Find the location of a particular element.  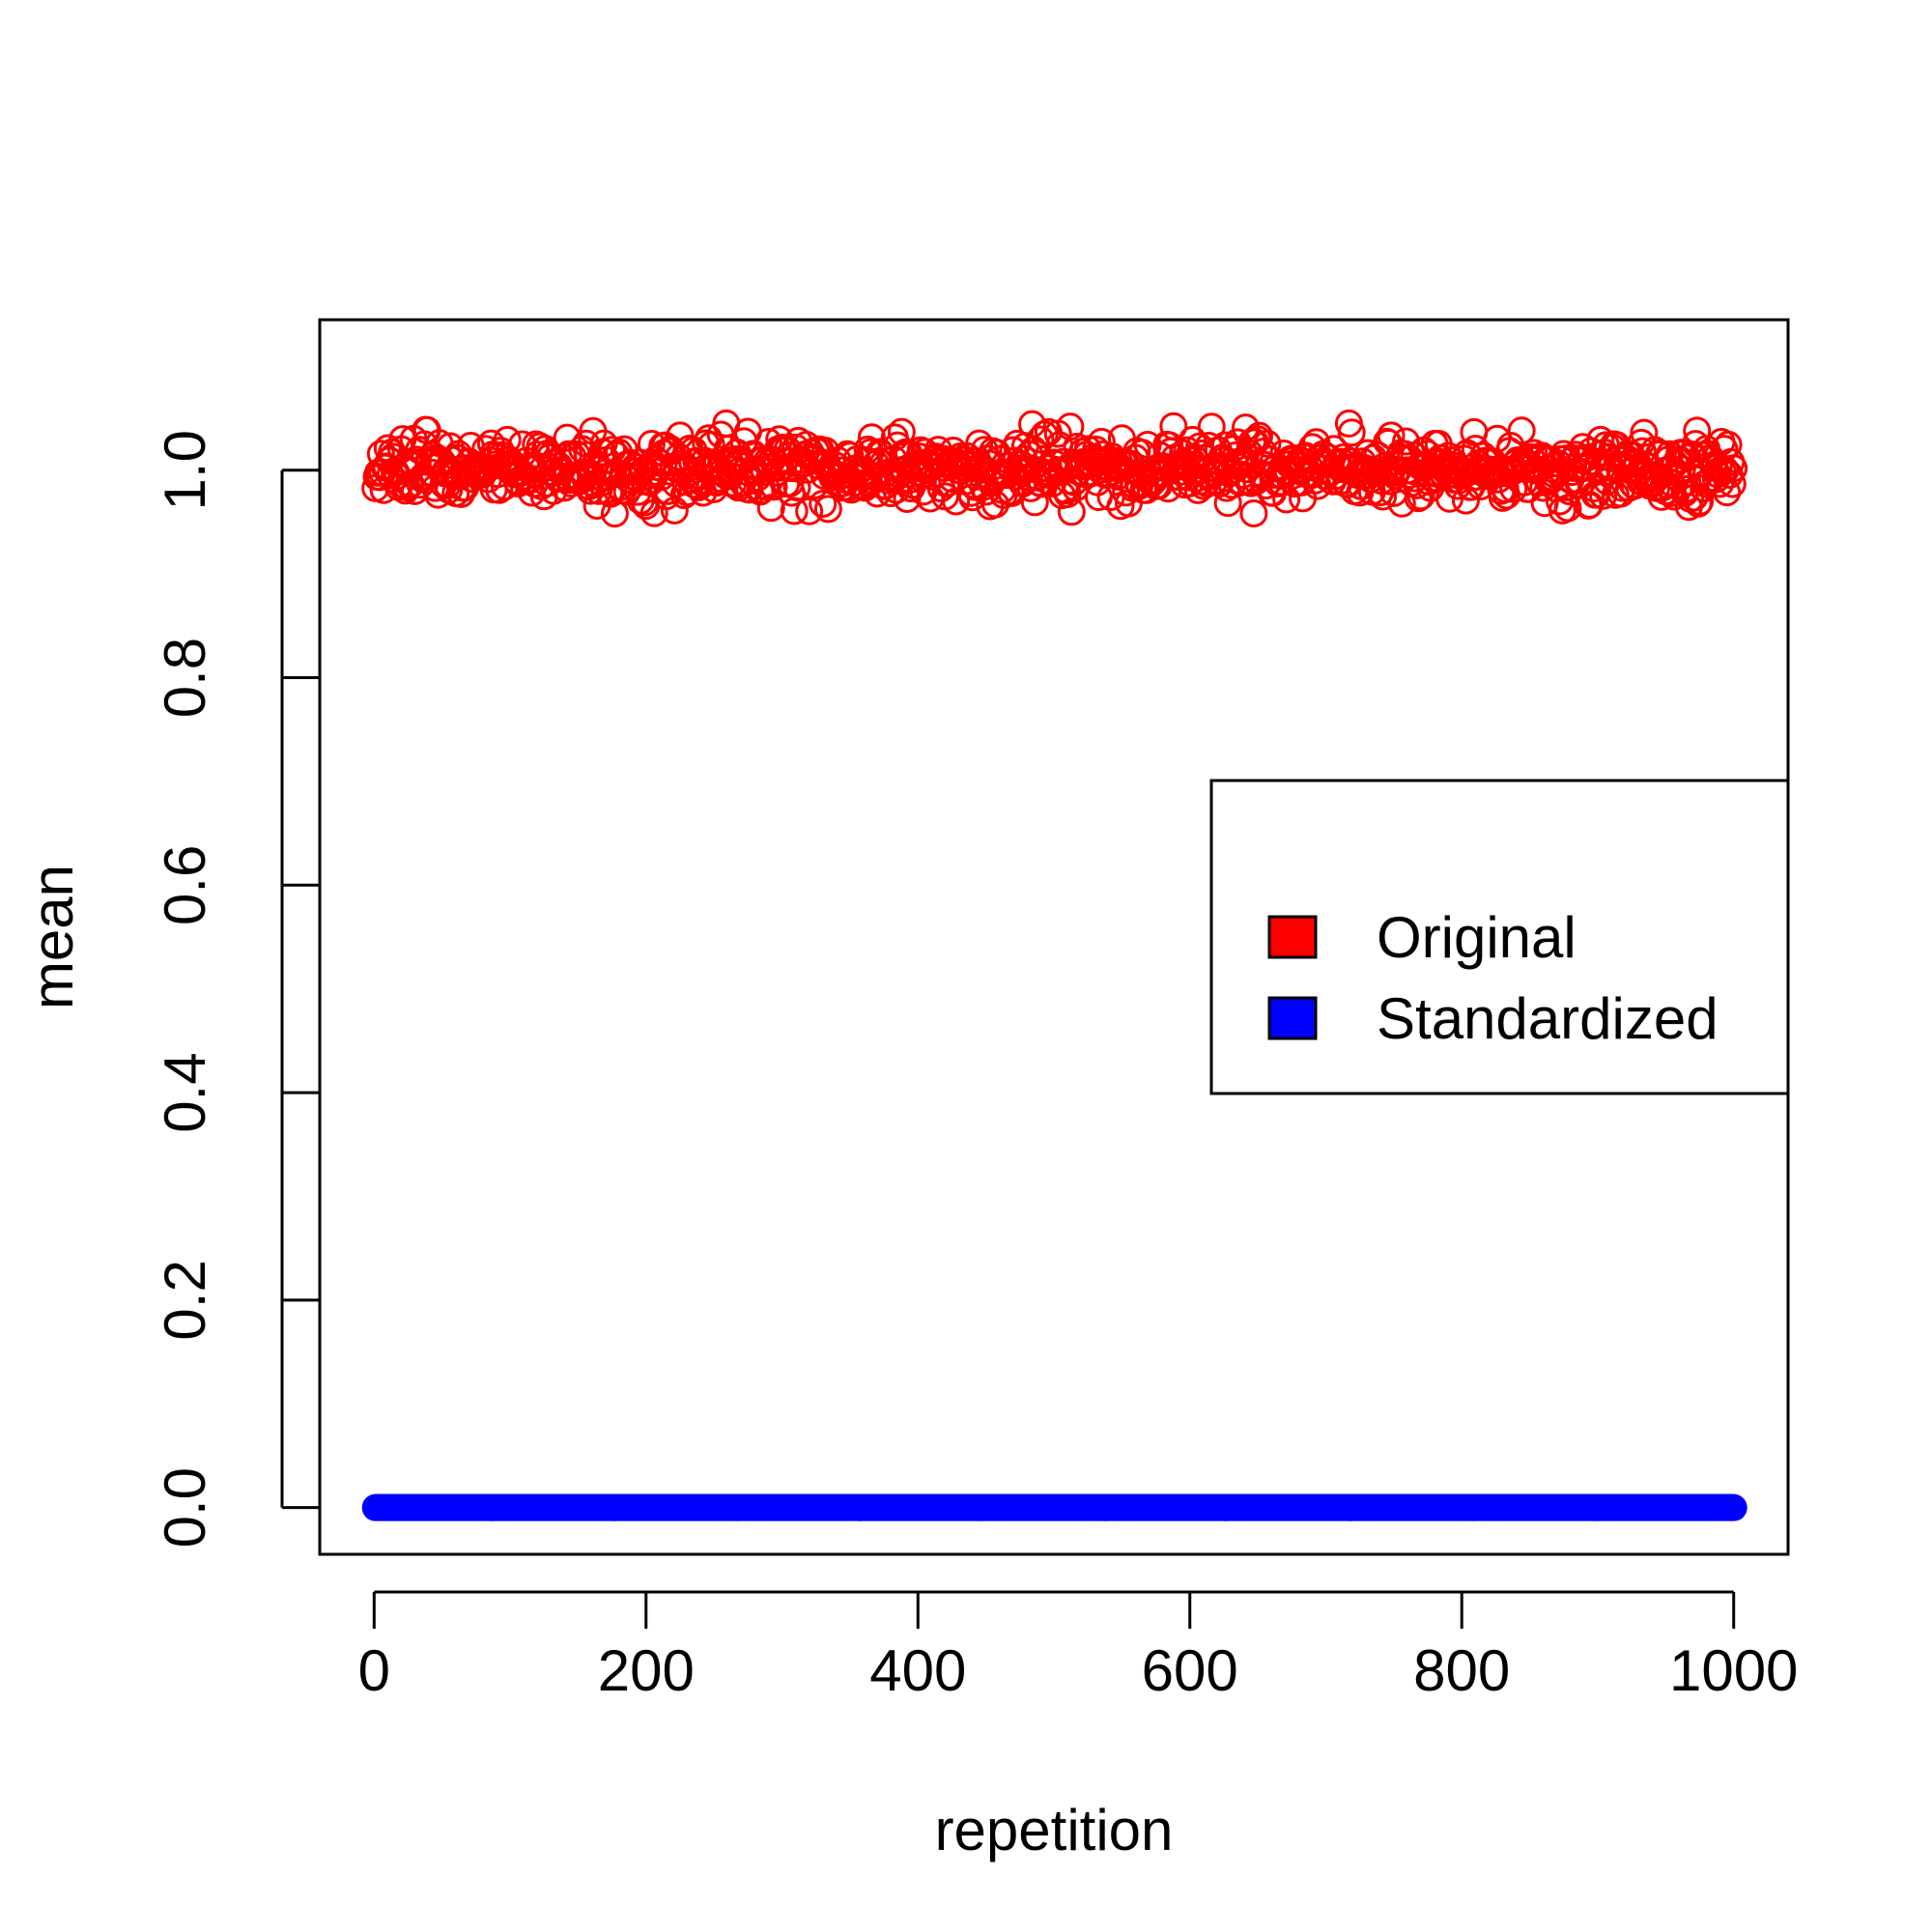

x-tick-label: 400 is located at coordinates (917, 1670).